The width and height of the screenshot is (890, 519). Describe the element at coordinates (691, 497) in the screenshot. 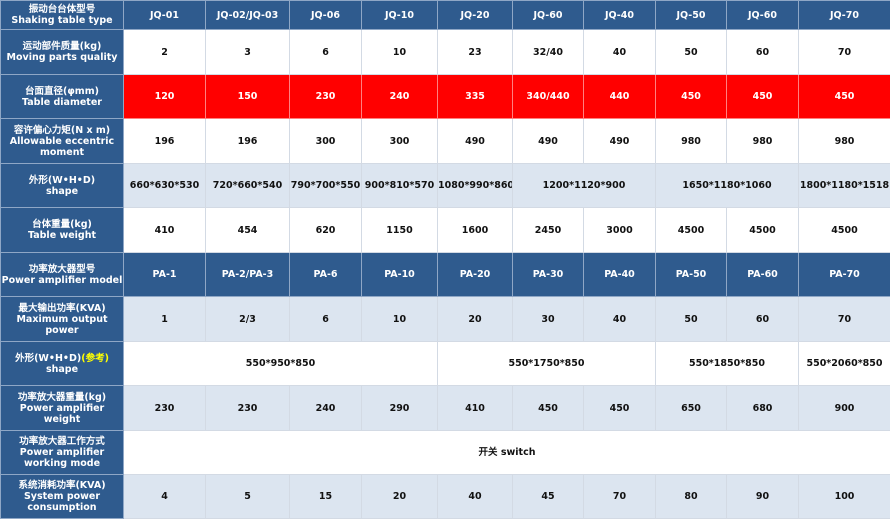

I see `table-cell: 80` at that location.